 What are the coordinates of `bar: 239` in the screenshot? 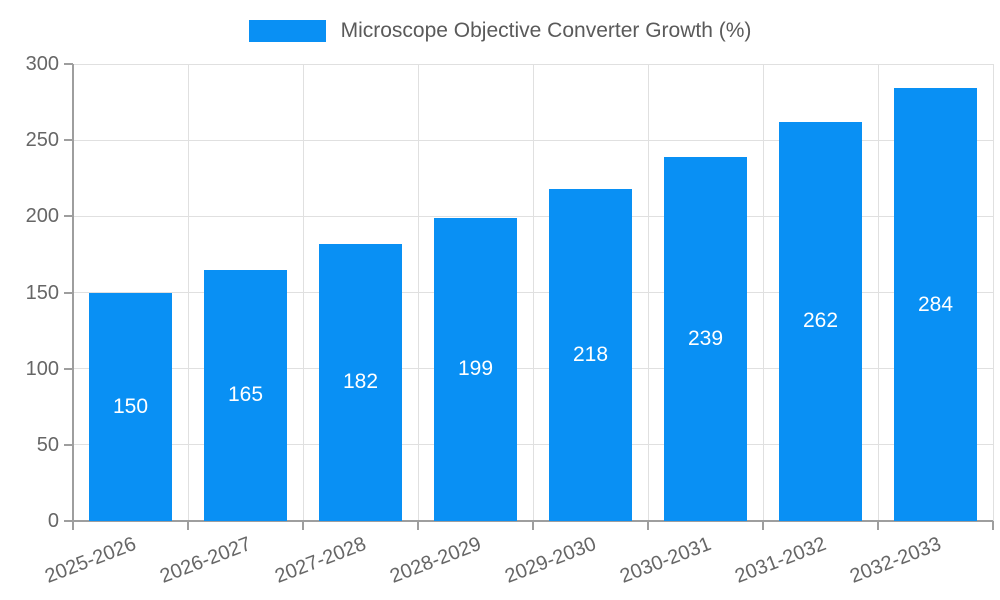 It's located at (705, 338).